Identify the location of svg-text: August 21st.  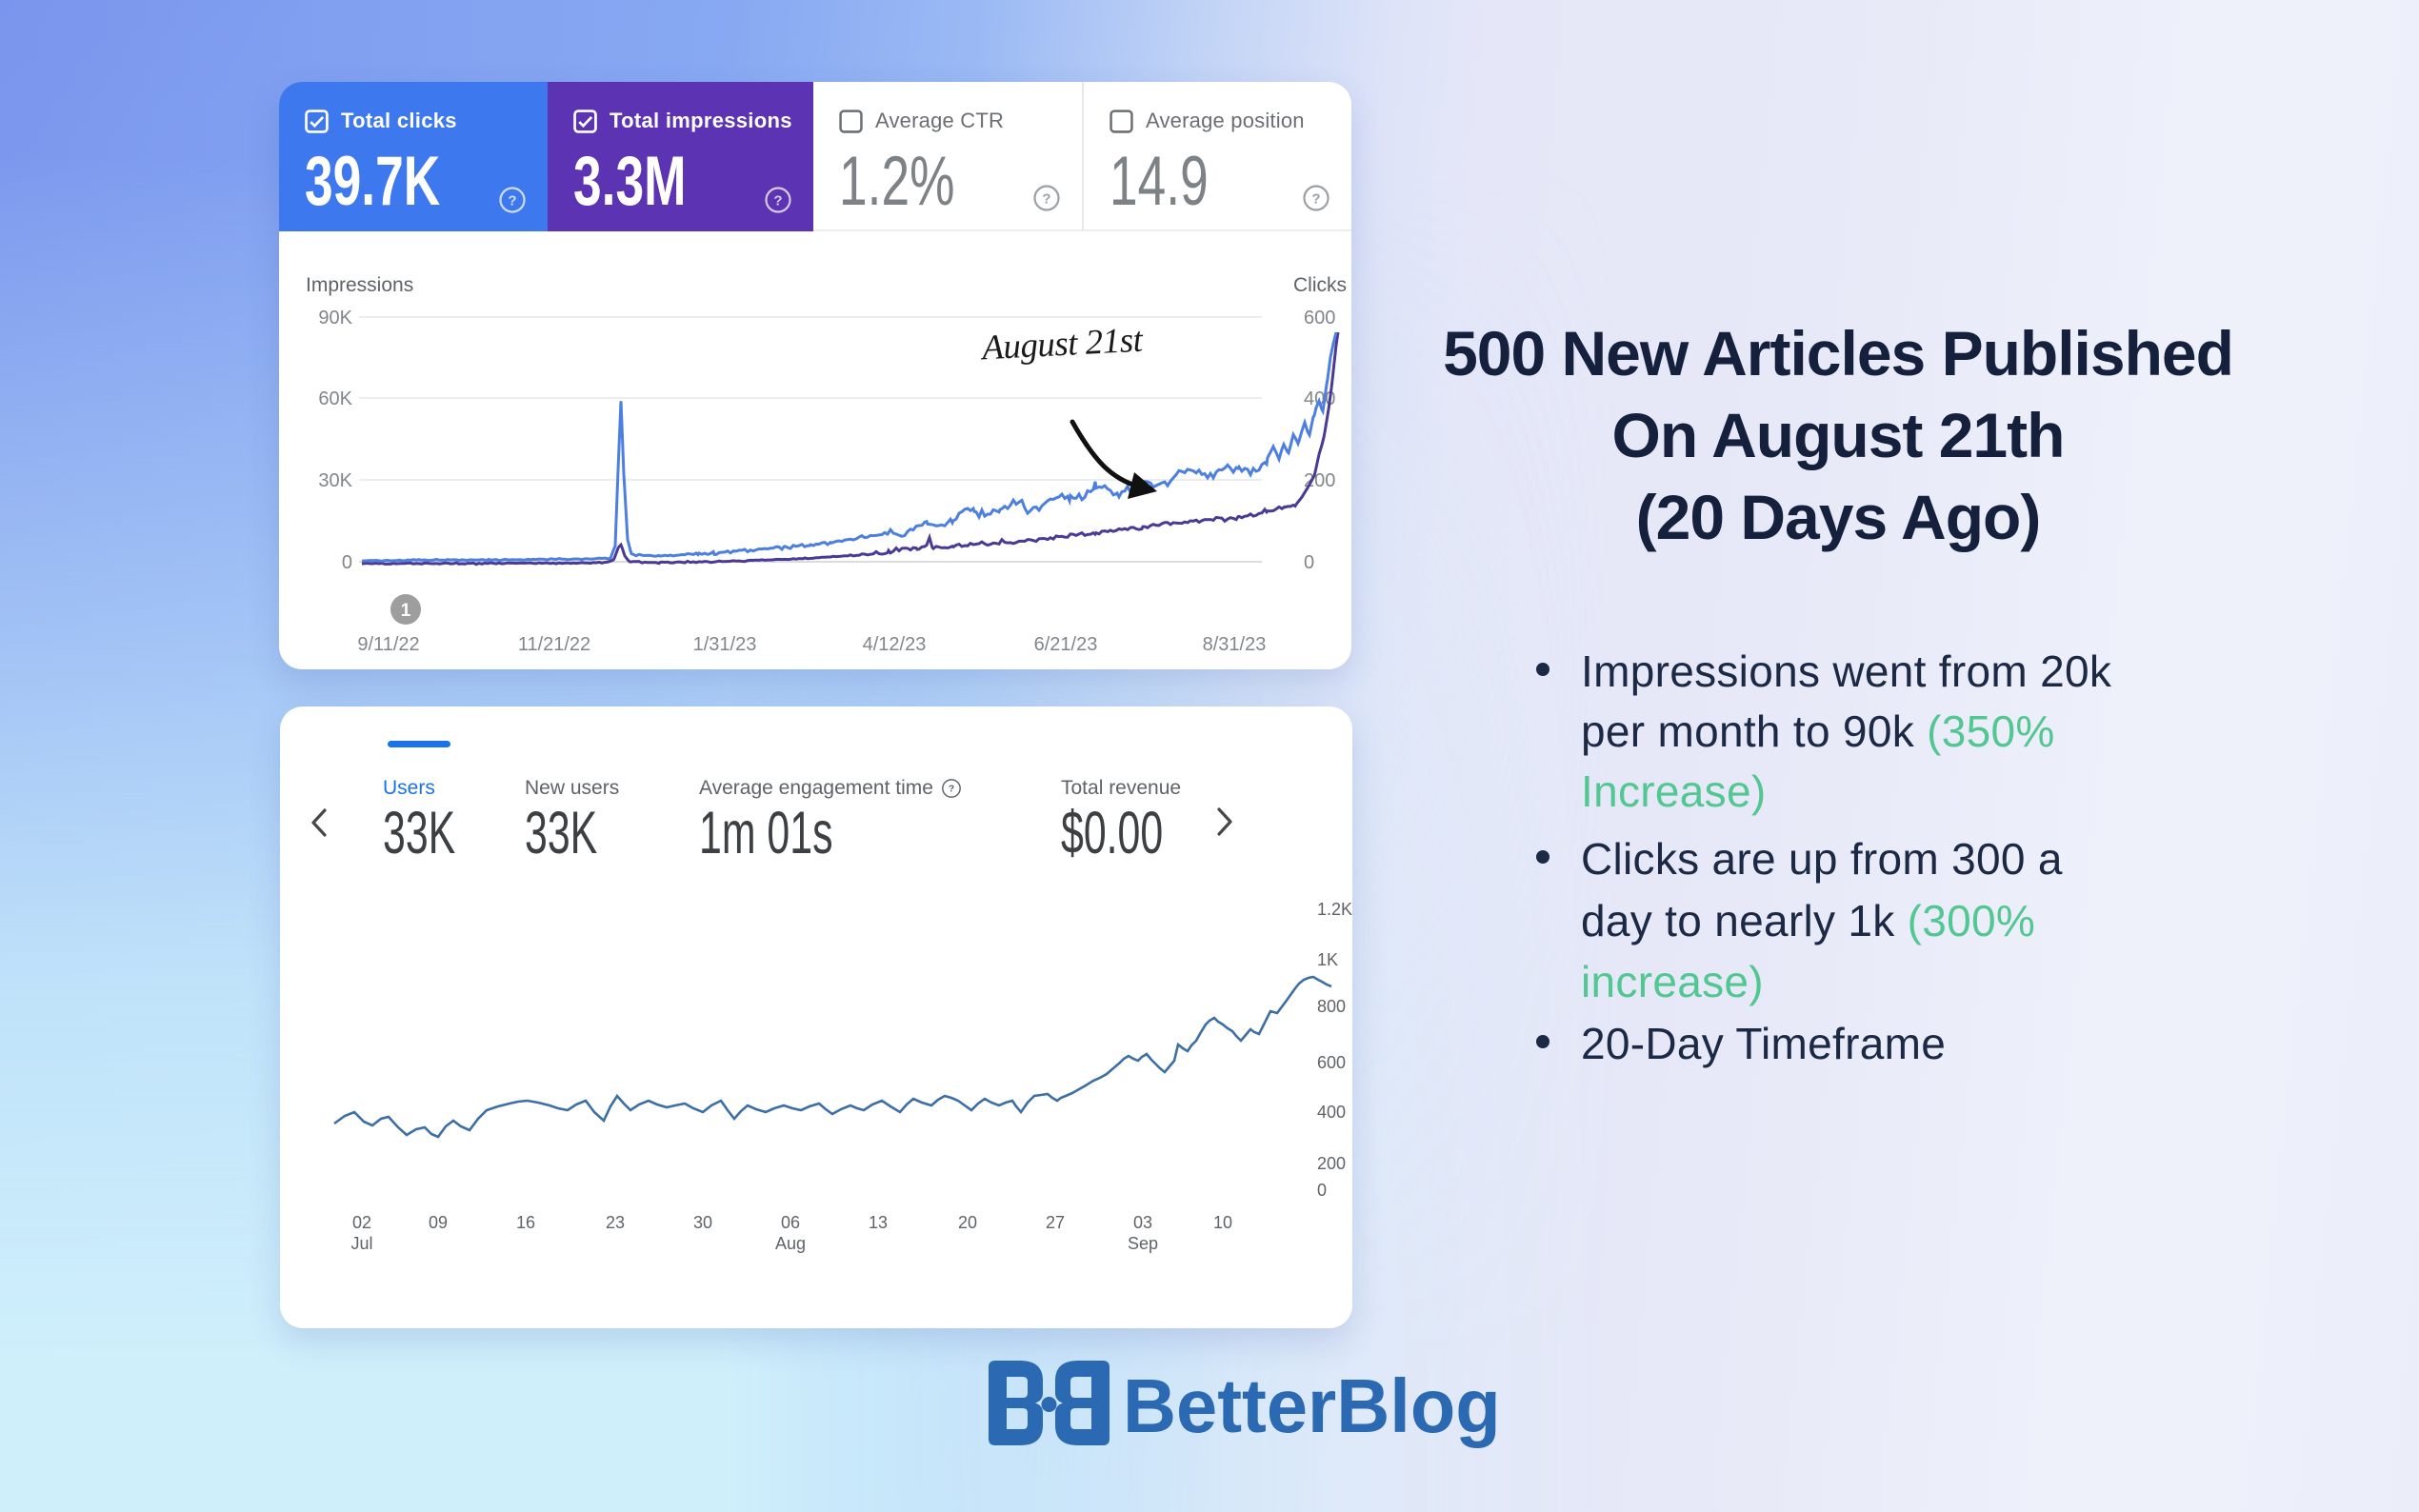
(1061, 344).